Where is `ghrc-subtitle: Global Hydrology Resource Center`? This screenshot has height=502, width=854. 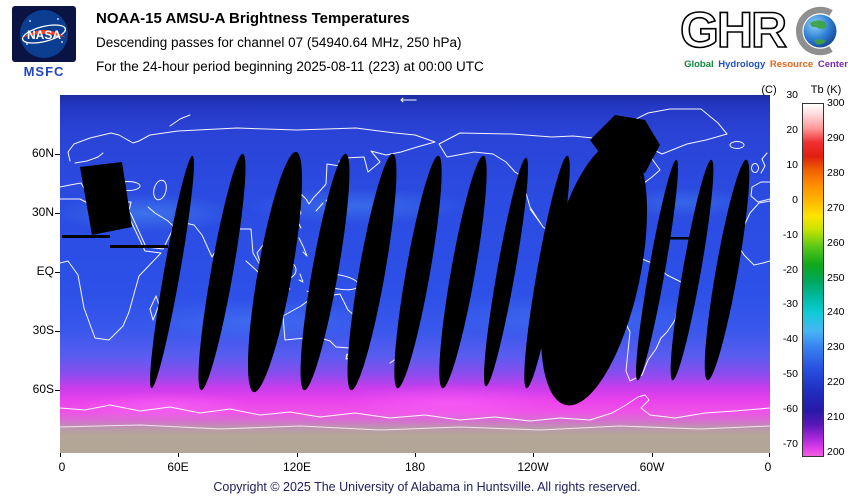
ghrc-subtitle: Global Hydrology Resource Center is located at coordinates (766, 64).